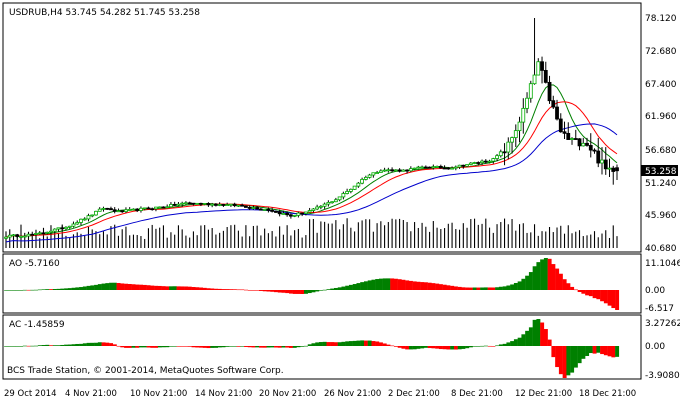 This screenshot has width=680, height=400. What do you see at coordinates (661, 151) in the screenshot?
I see `price-label: 56.680` at bounding box center [661, 151].